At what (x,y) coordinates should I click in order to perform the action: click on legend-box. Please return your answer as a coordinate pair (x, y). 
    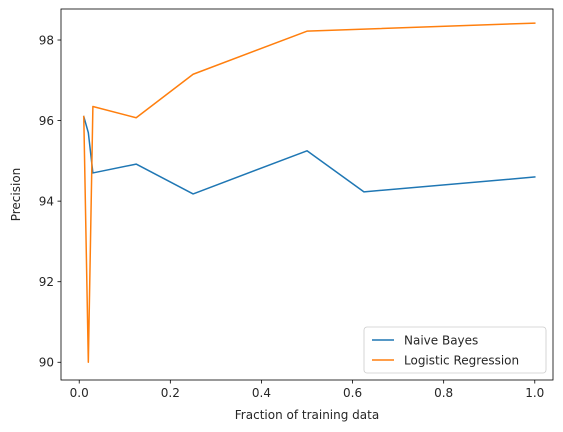
    Looking at the image, I should click on (455, 350).